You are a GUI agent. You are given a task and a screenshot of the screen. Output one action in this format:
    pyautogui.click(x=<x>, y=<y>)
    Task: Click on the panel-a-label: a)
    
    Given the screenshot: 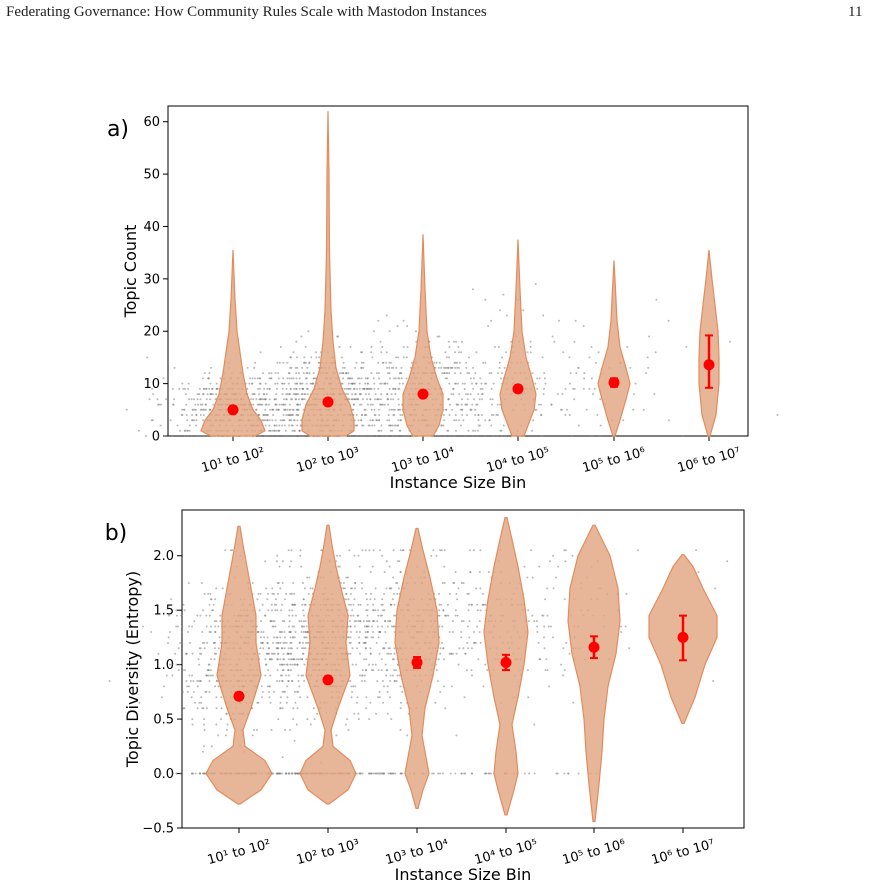 What is the action you would take?
    pyautogui.click(x=118, y=129)
    